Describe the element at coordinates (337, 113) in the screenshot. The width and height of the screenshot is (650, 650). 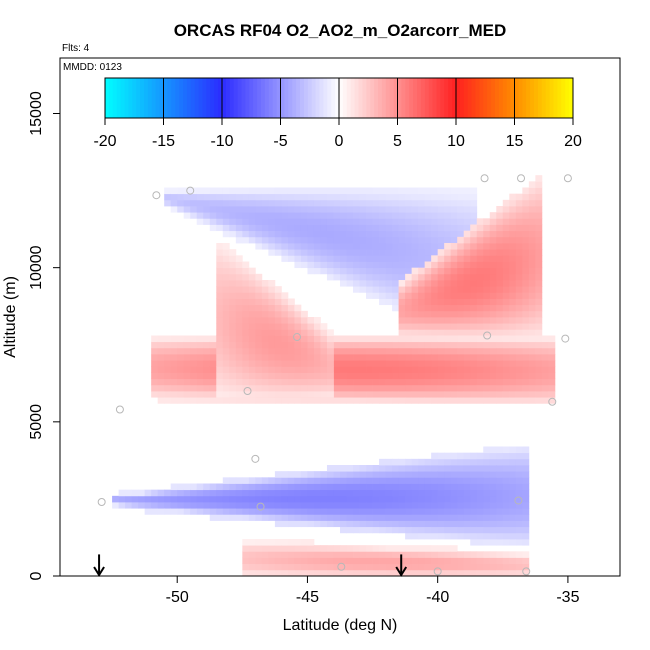
I see `colorbar: -20 -15 -10 -5 0 5 10 15 20` at that location.